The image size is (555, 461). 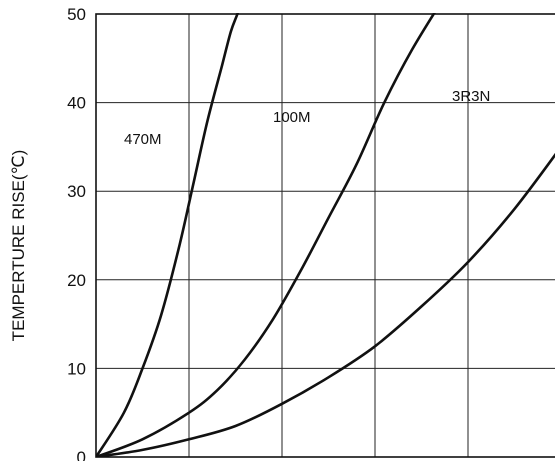 I want to click on y-tick-label: 0, so click(x=81, y=454).